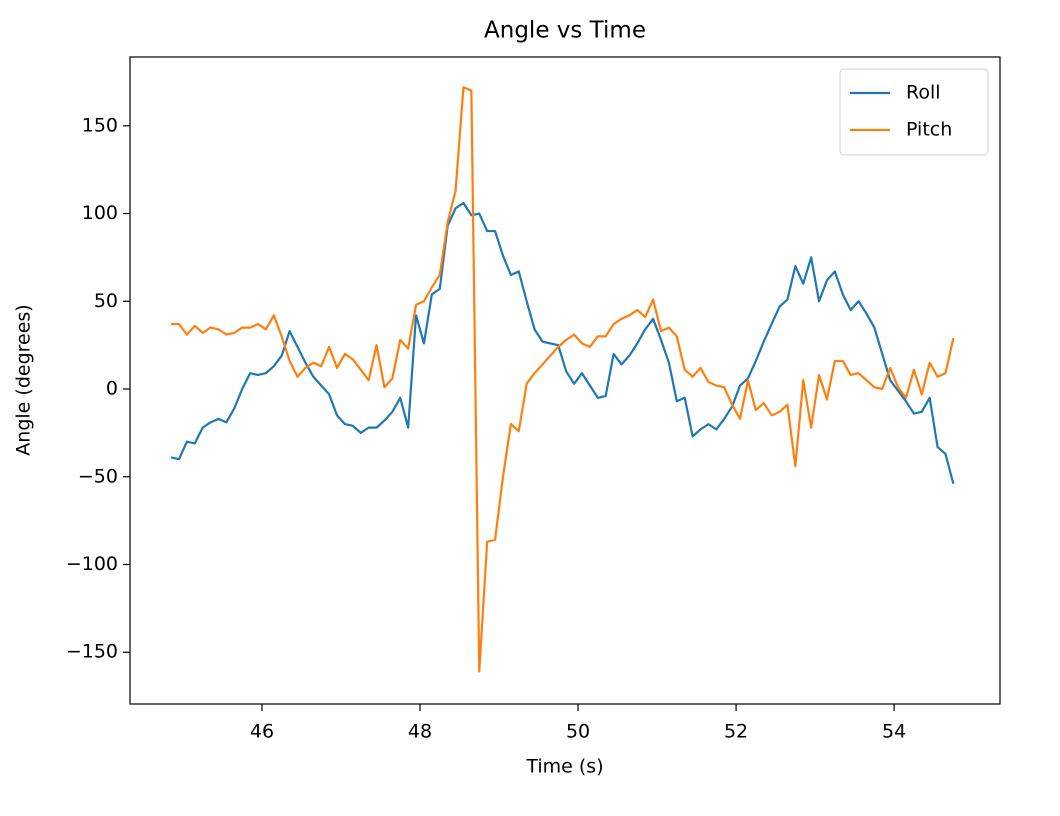  Describe the element at coordinates (923, 93) in the screenshot. I see `legend-label: Roll` at that location.